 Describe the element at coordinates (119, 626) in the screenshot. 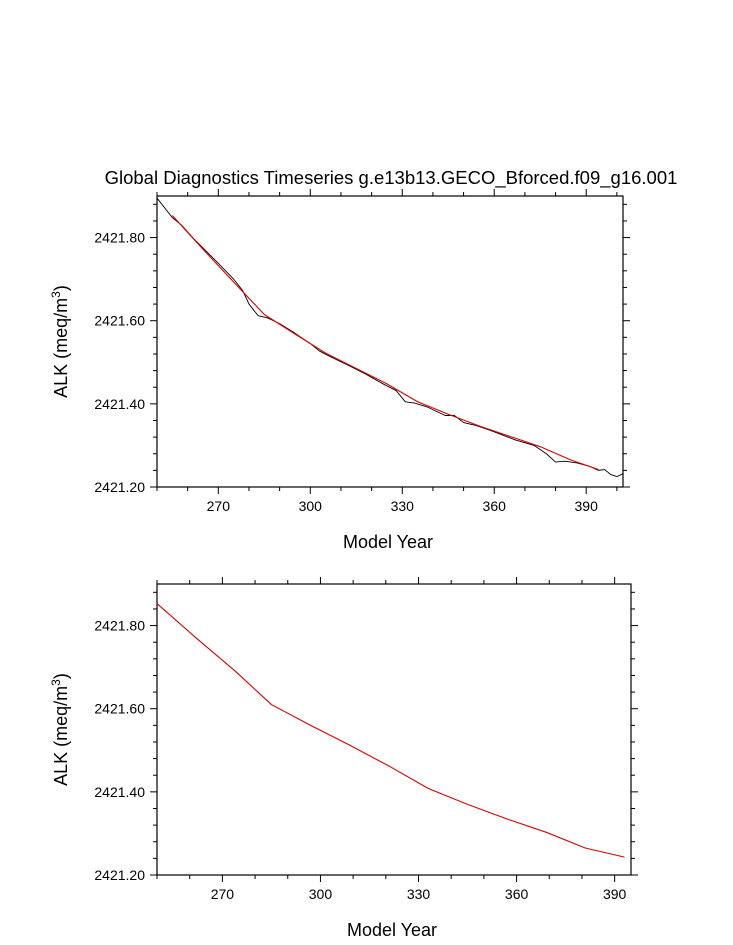

I see `bottom-y-tick-label: 2421.80` at that location.